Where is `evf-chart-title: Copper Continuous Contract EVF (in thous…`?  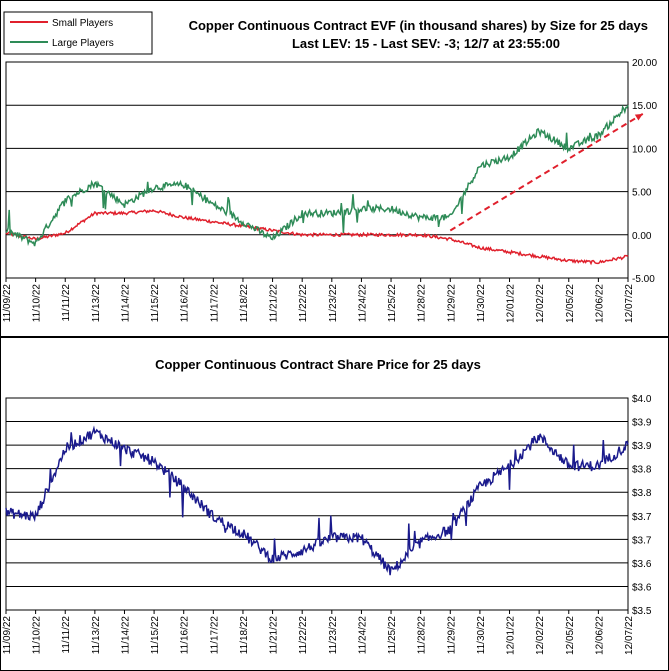 evf-chart-title: Copper Continuous Contract EVF (in thous… is located at coordinates (418, 25).